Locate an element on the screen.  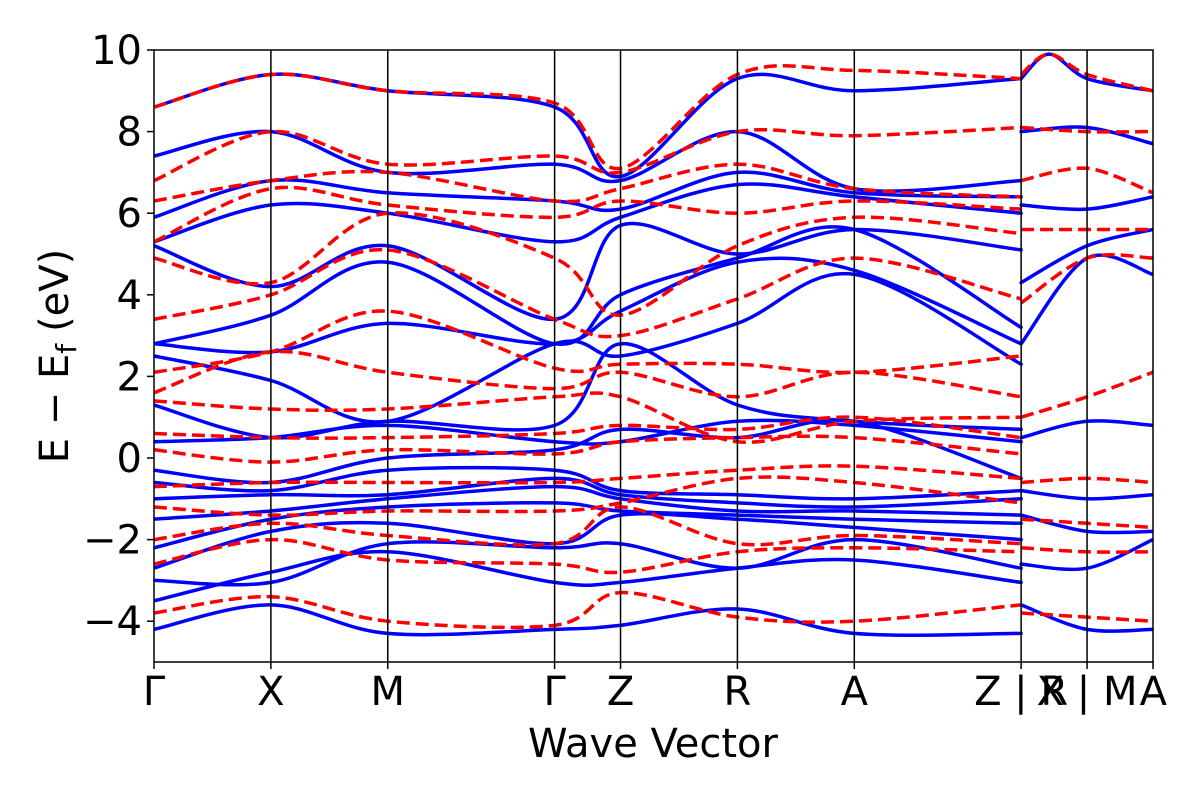
x-tick-label: X | M is located at coordinates (1087, 692).